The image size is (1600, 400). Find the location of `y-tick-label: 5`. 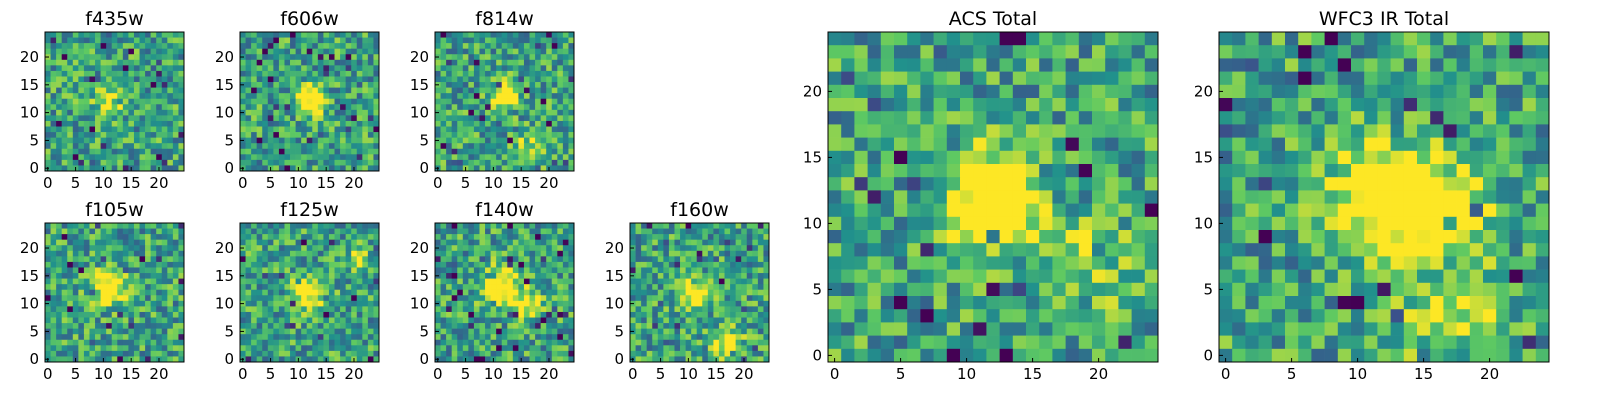

y-tick-label: 5 is located at coordinates (424, 331).